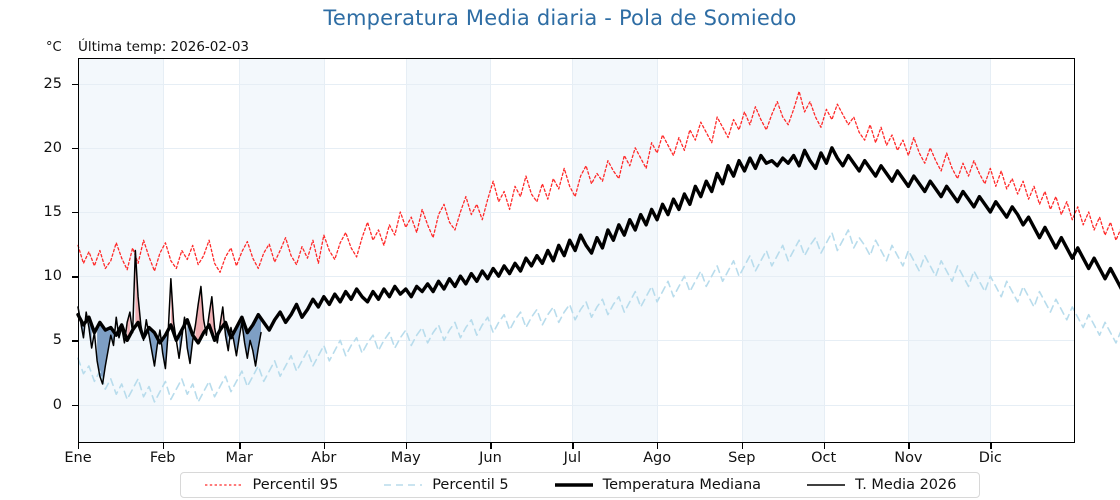  I want to click on x-axis-tick-label: May, so click(405, 458).